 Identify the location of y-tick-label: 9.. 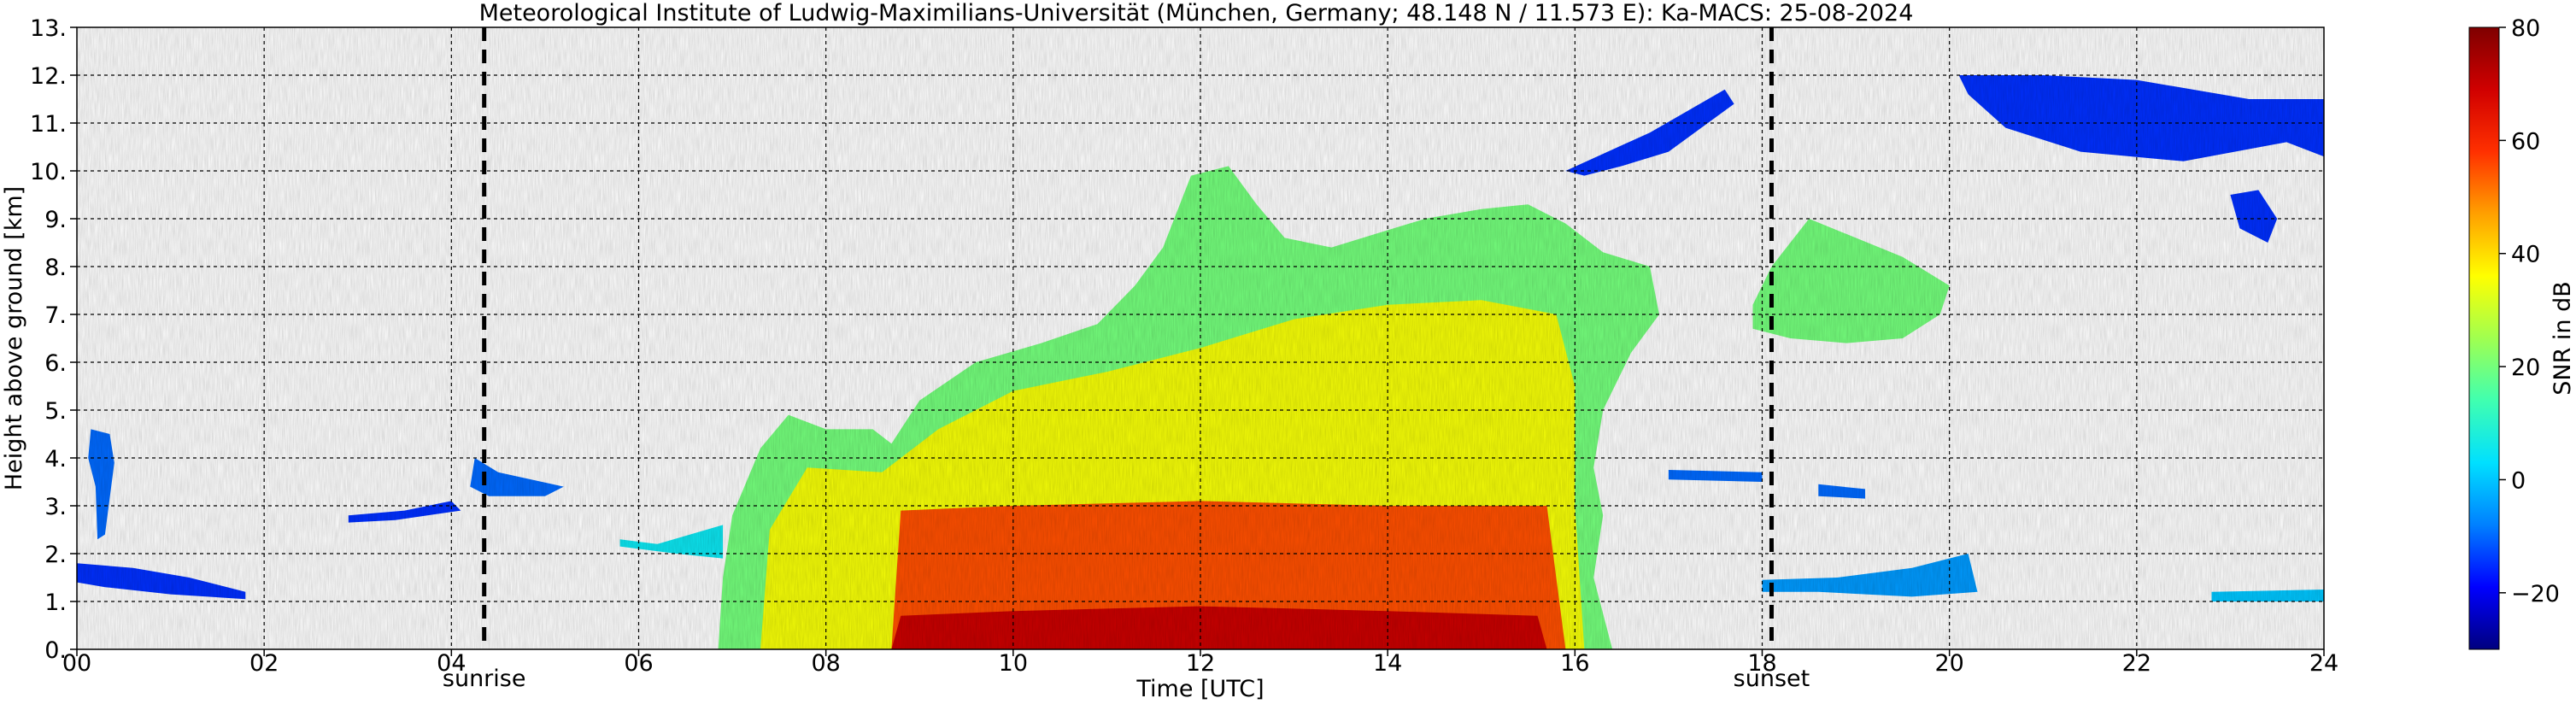
(55, 220).